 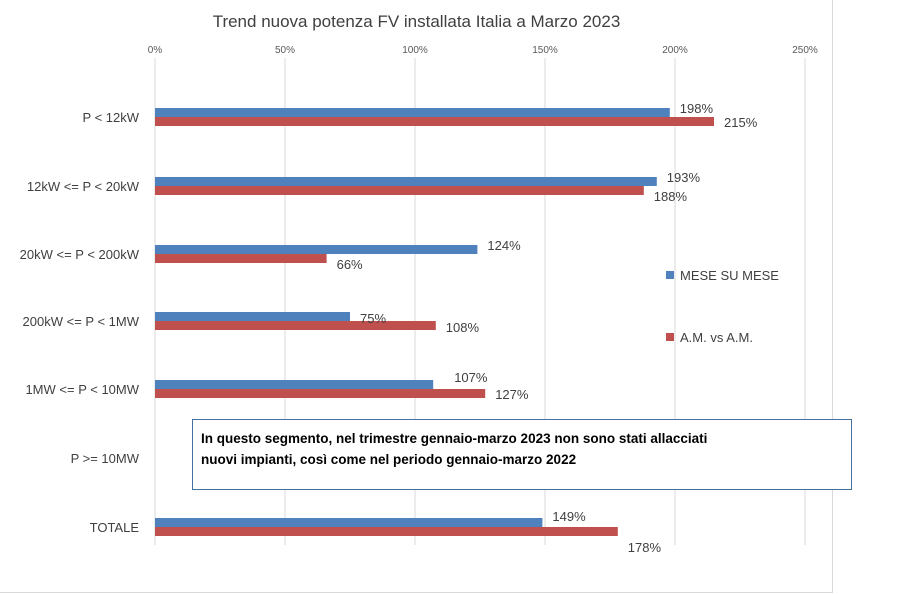 I want to click on category-label: P >= 10MW, so click(x=105, y=458).